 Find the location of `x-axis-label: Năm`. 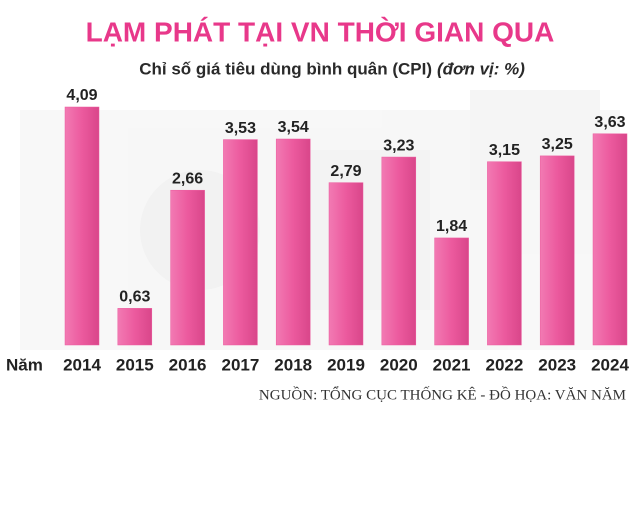

x-axis-label: Năm is located at coordinates (24, 364).